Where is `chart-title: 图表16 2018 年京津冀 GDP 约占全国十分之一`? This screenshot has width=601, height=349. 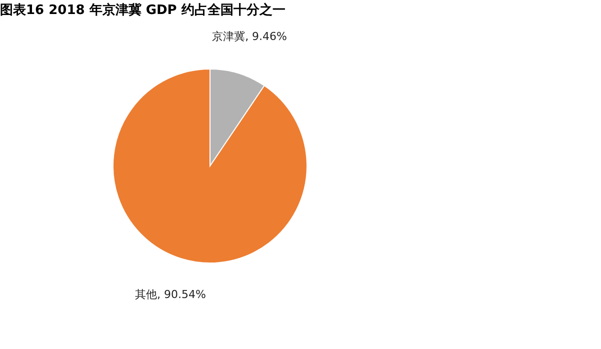 chart-title: 图表16 2018 年京津冀 GDP 约占全国十分之一 is located at coordinates (143, 10).